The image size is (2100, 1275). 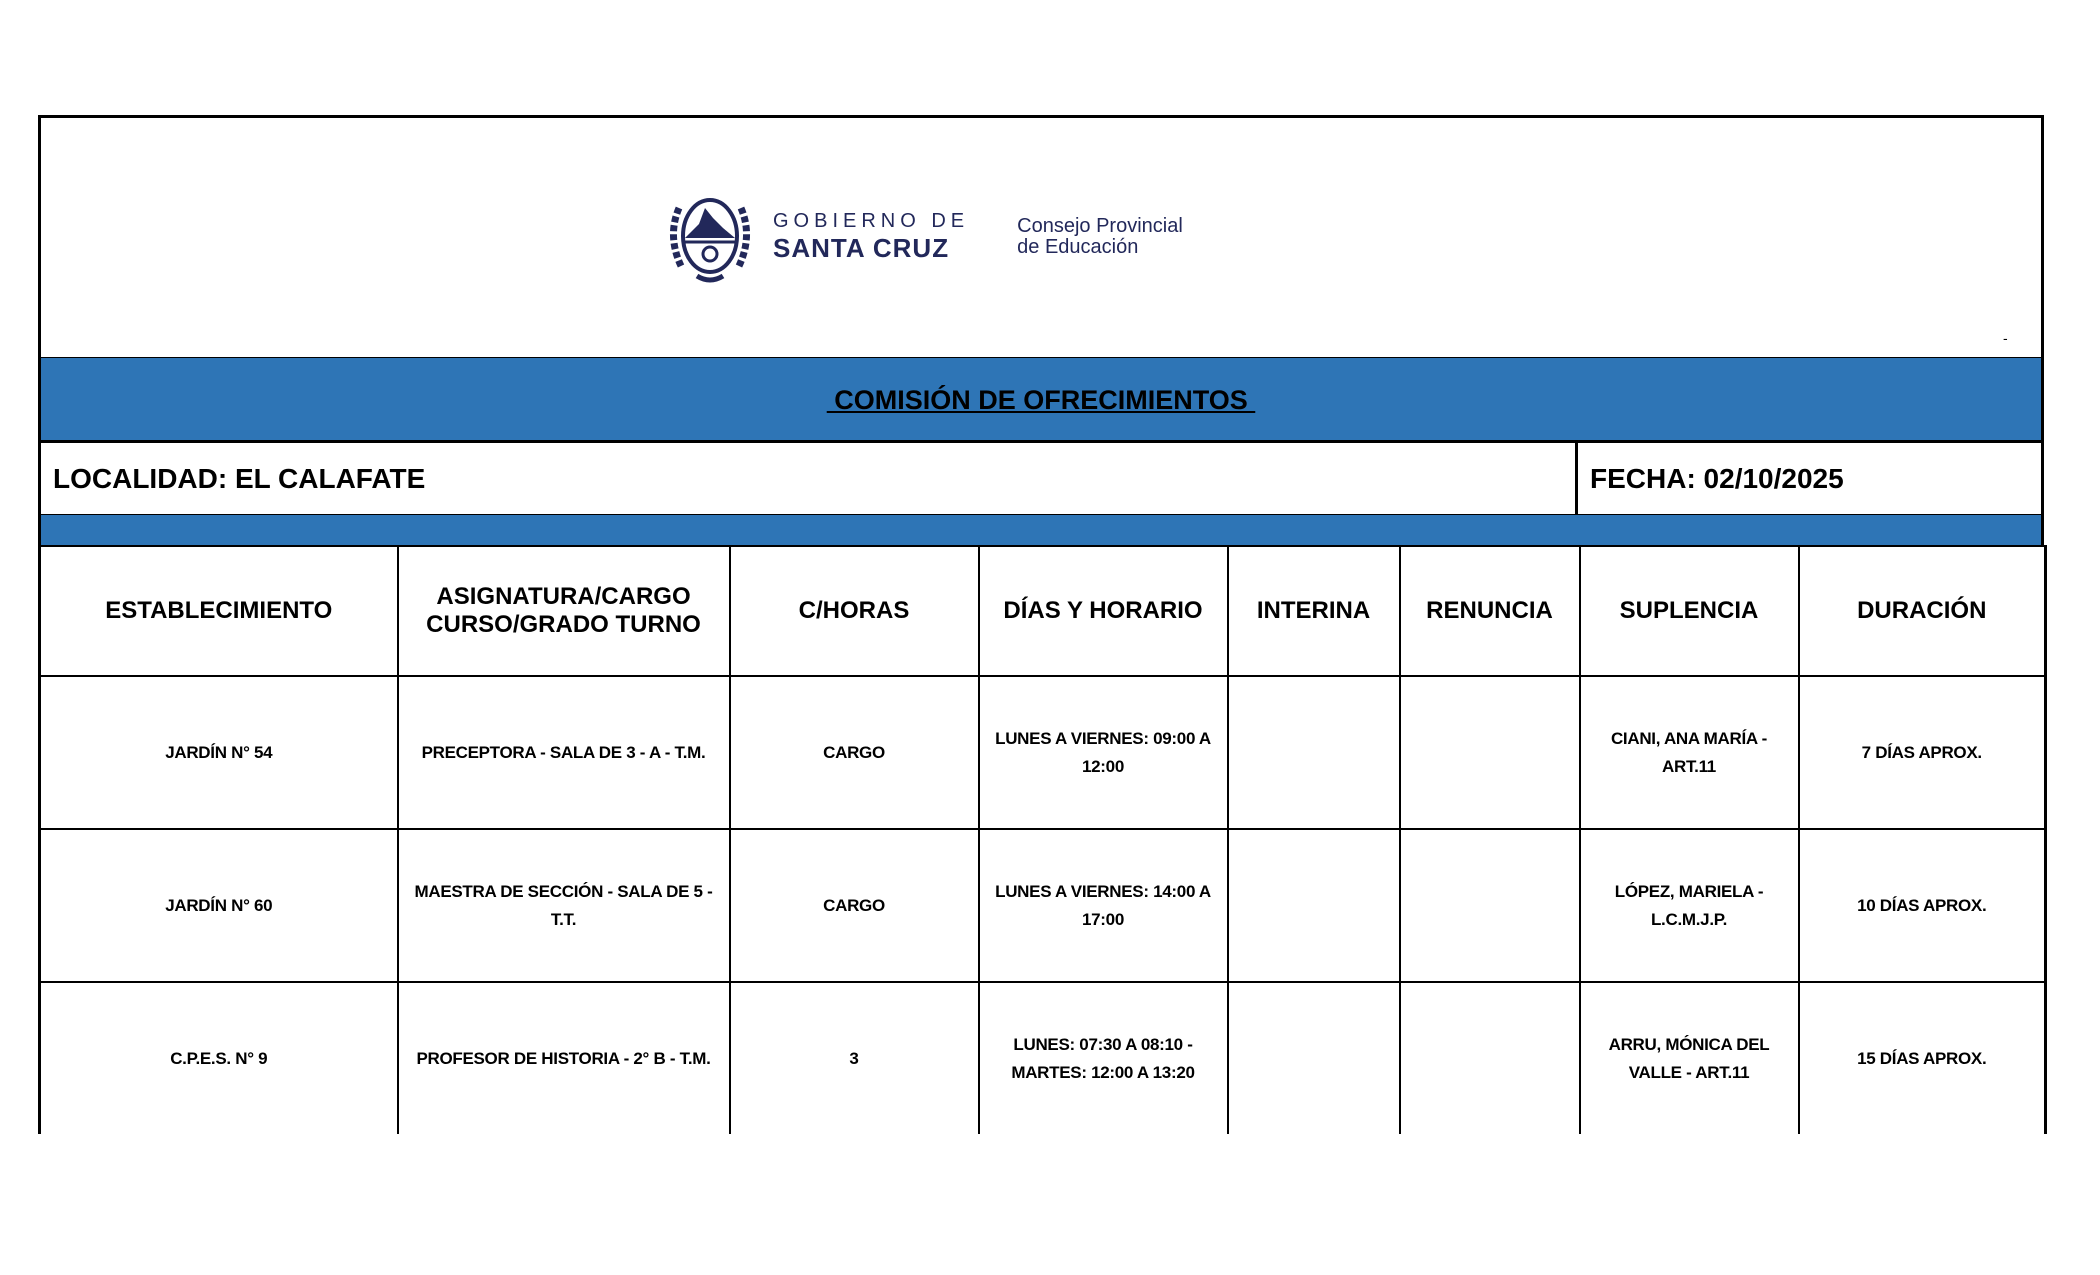 What do you see at coordinates (854, 1057) in the screenshot?
I see `cell-horas: 3` at bounding box center [854, 1057].